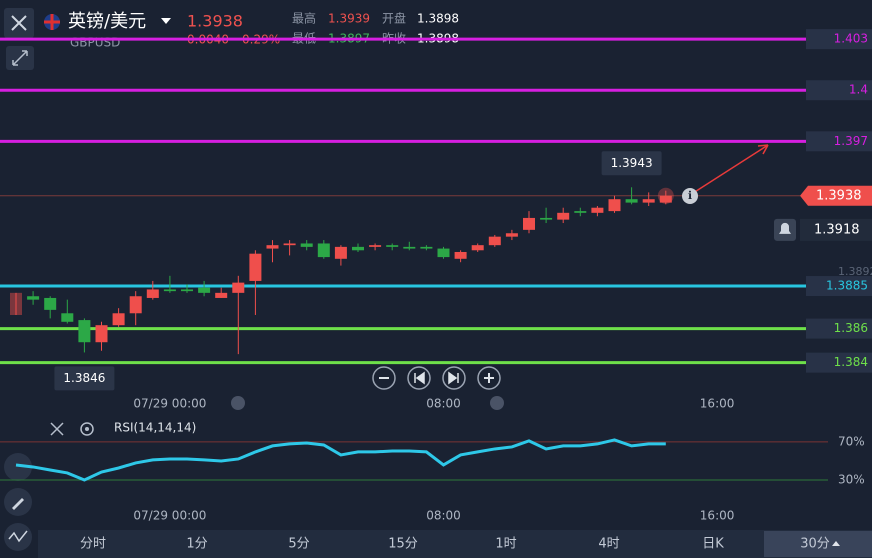 The width and height of the screenshot is (872, 558). What do you see at coordinates (394, 18) in the screenshot?
I see `open-label: 开盘` at bounding box center [394, 18].